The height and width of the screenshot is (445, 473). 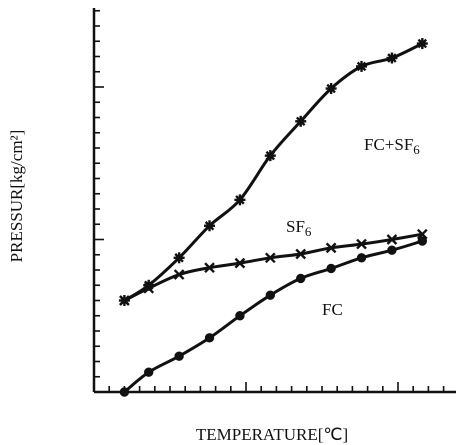 I want to click on series-label-text: FC, so click(x=332, y=309).